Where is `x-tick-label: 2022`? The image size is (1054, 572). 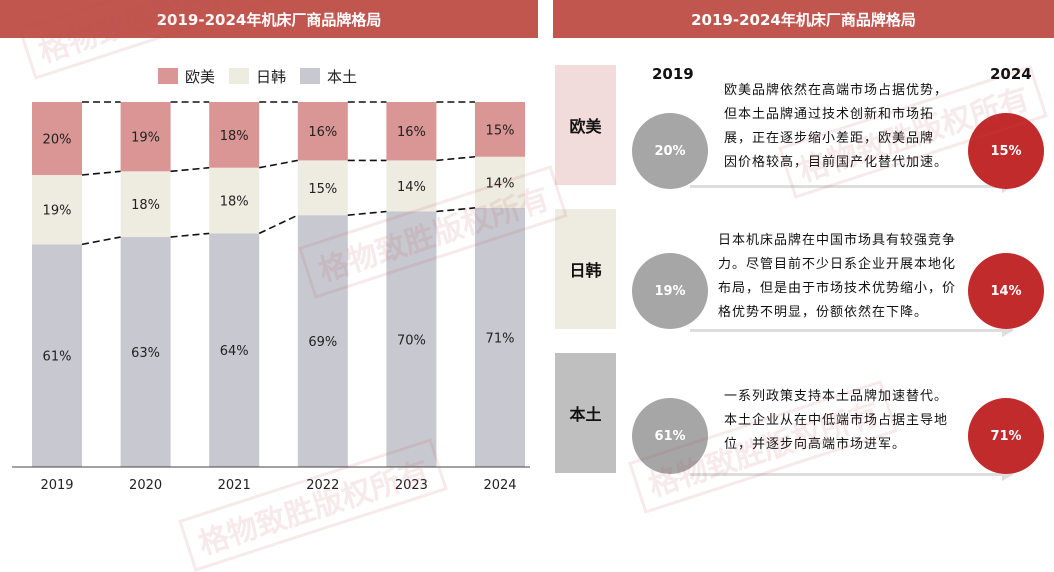 x-tick-label: 2022 is located at coordinates (322, 485).